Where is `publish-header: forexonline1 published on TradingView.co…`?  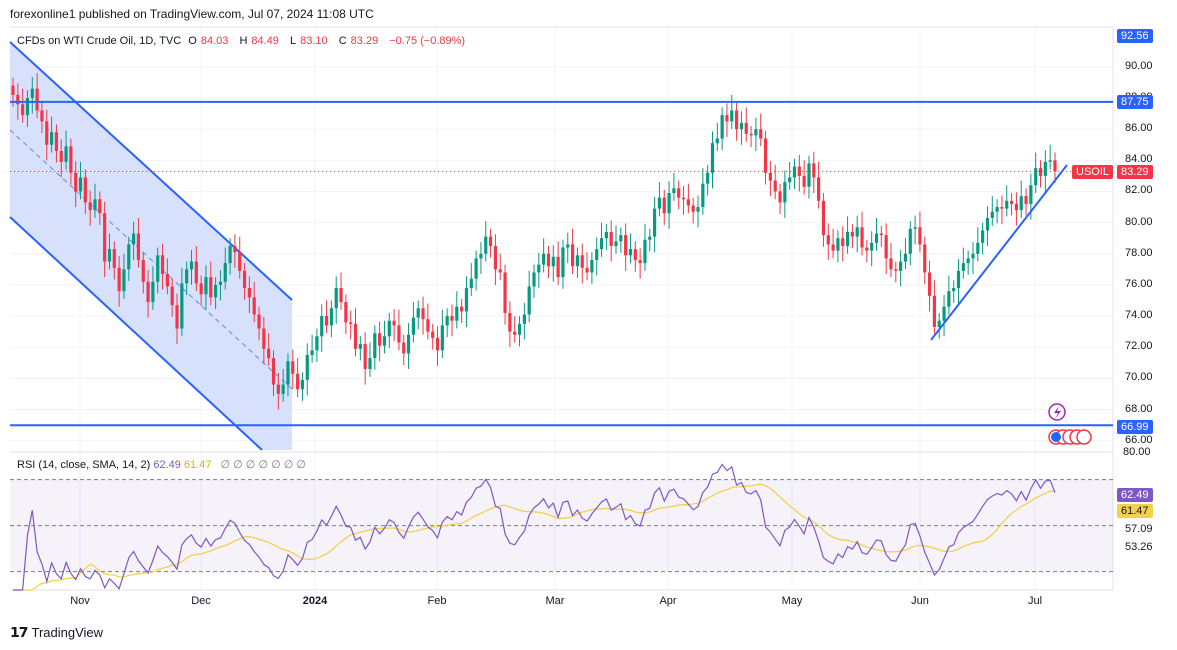
publish-header: forexonline1 published on TradingView.co… is located at coordinates (192, 14).